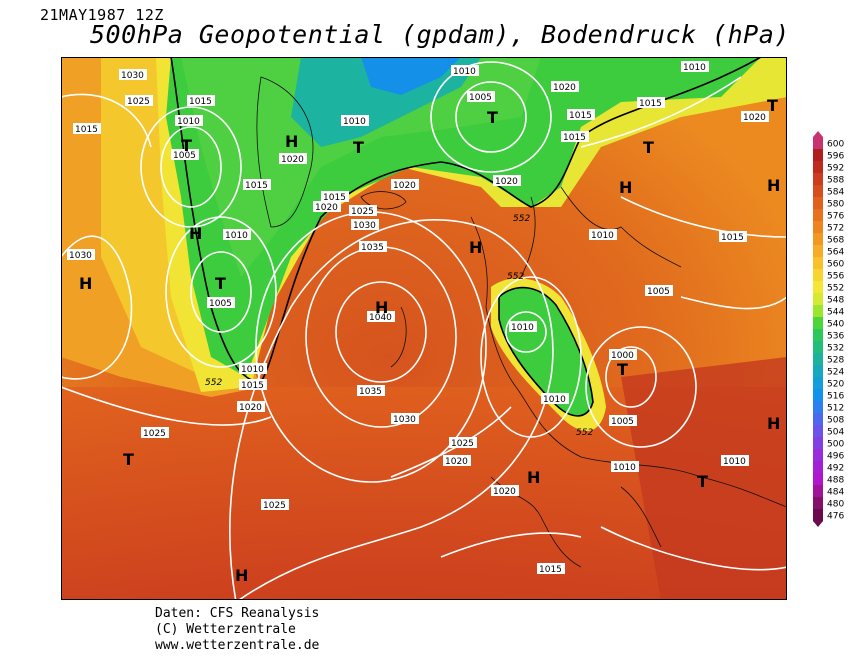 Image resolution: width=850 pixels, height=657 pixels. What do you see at coordinates (835, 217) in the screenshot?
I see `legend-label: 576` at bounding box center [835, 217].